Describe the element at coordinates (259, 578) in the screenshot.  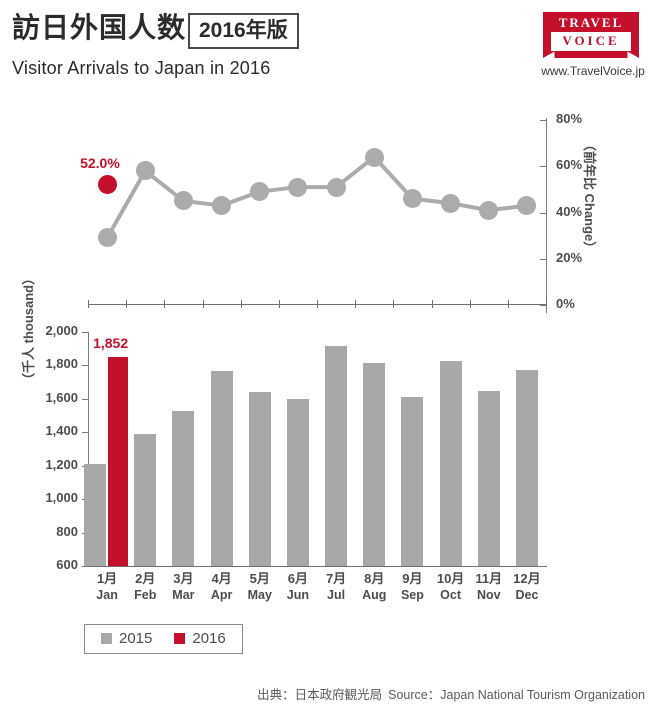
I see `x-label-japanese: 5月` at that location.